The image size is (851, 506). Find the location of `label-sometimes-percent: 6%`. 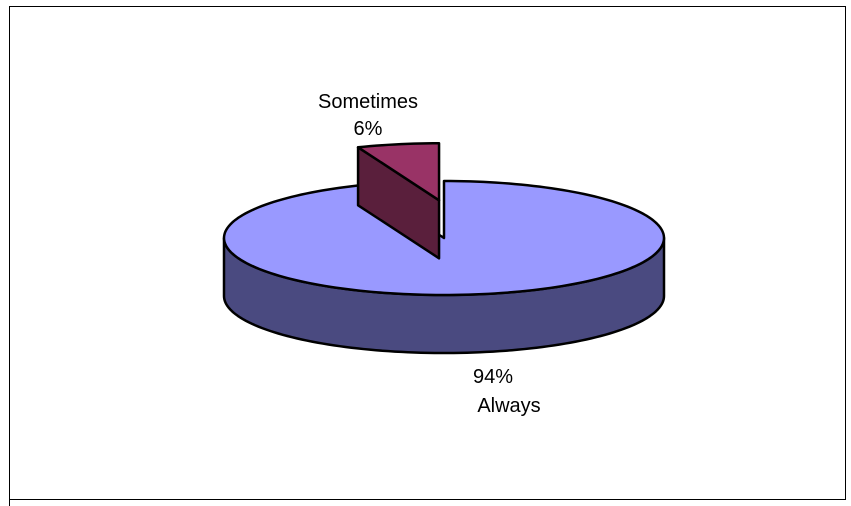

label-sometimes-percent: 6% is located at coordinates (368, 129).